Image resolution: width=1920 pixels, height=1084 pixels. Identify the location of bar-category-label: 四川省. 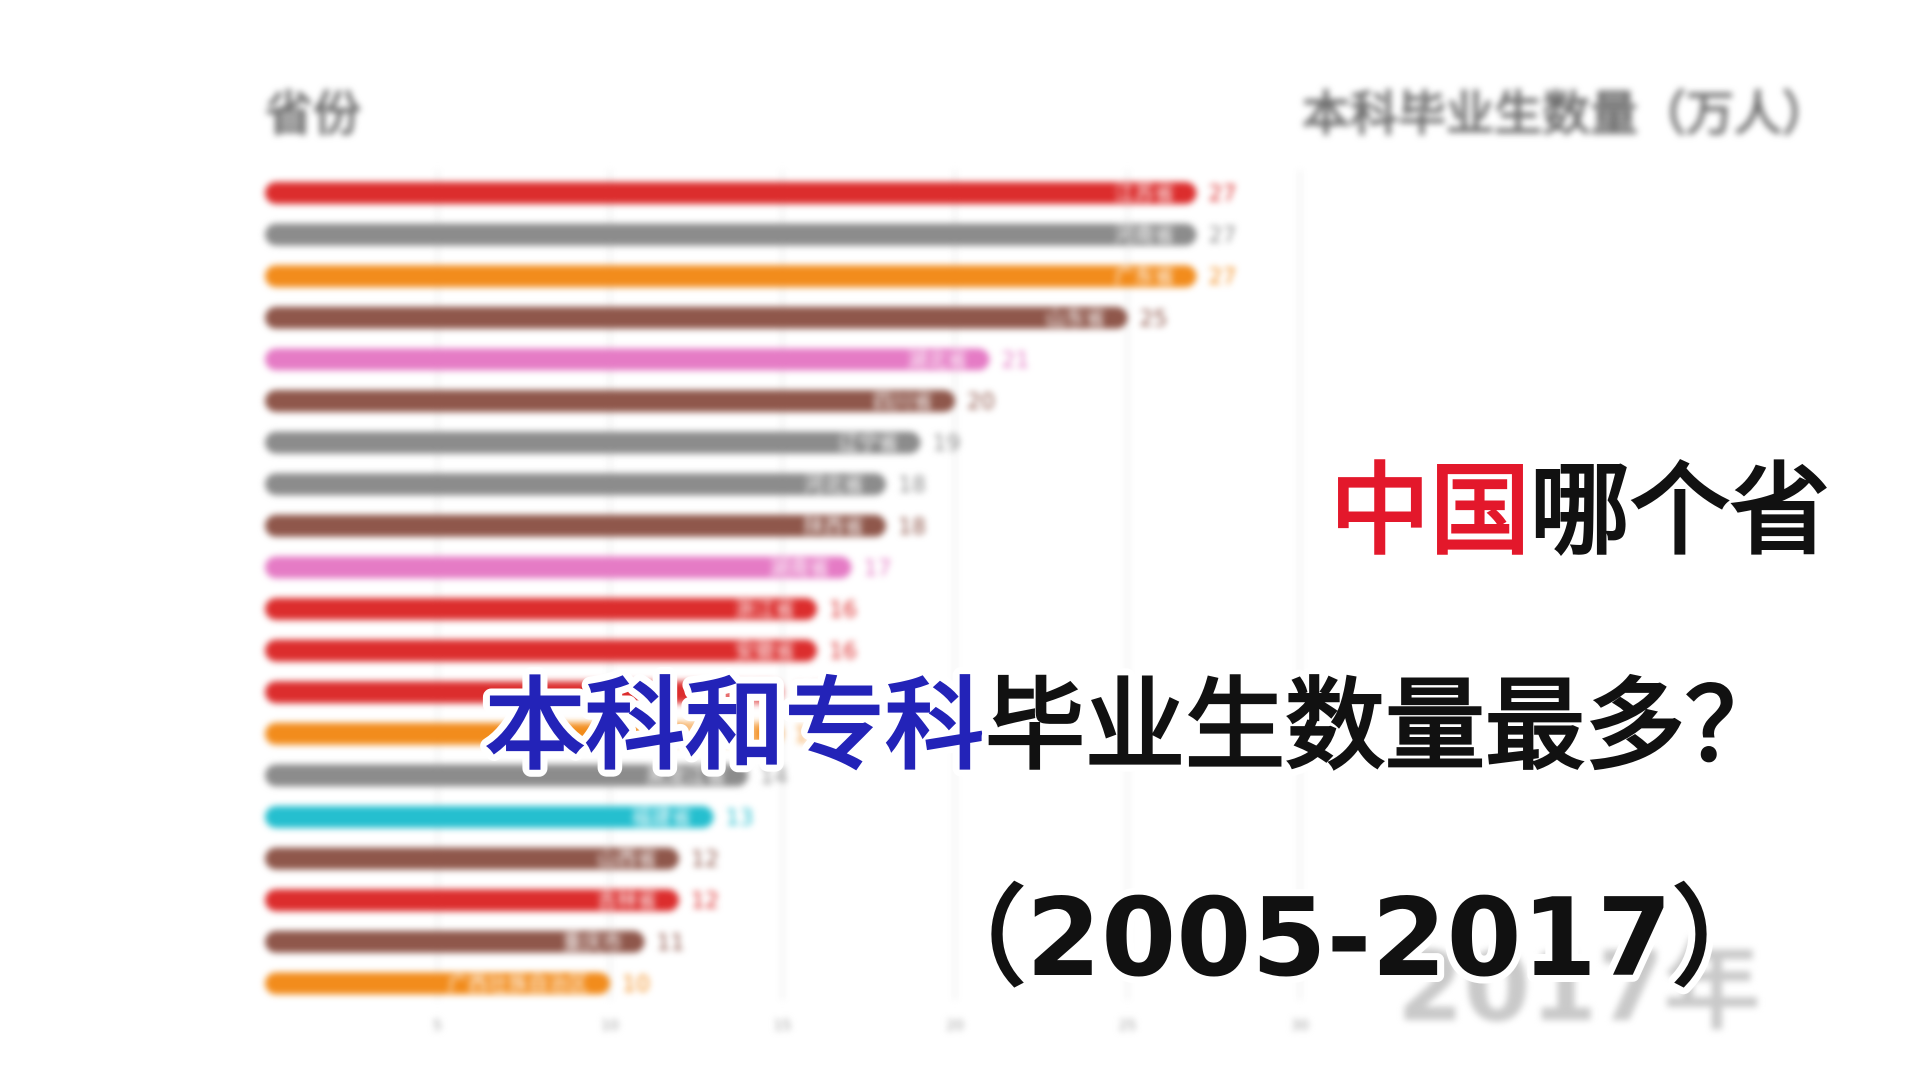
(903, 401).